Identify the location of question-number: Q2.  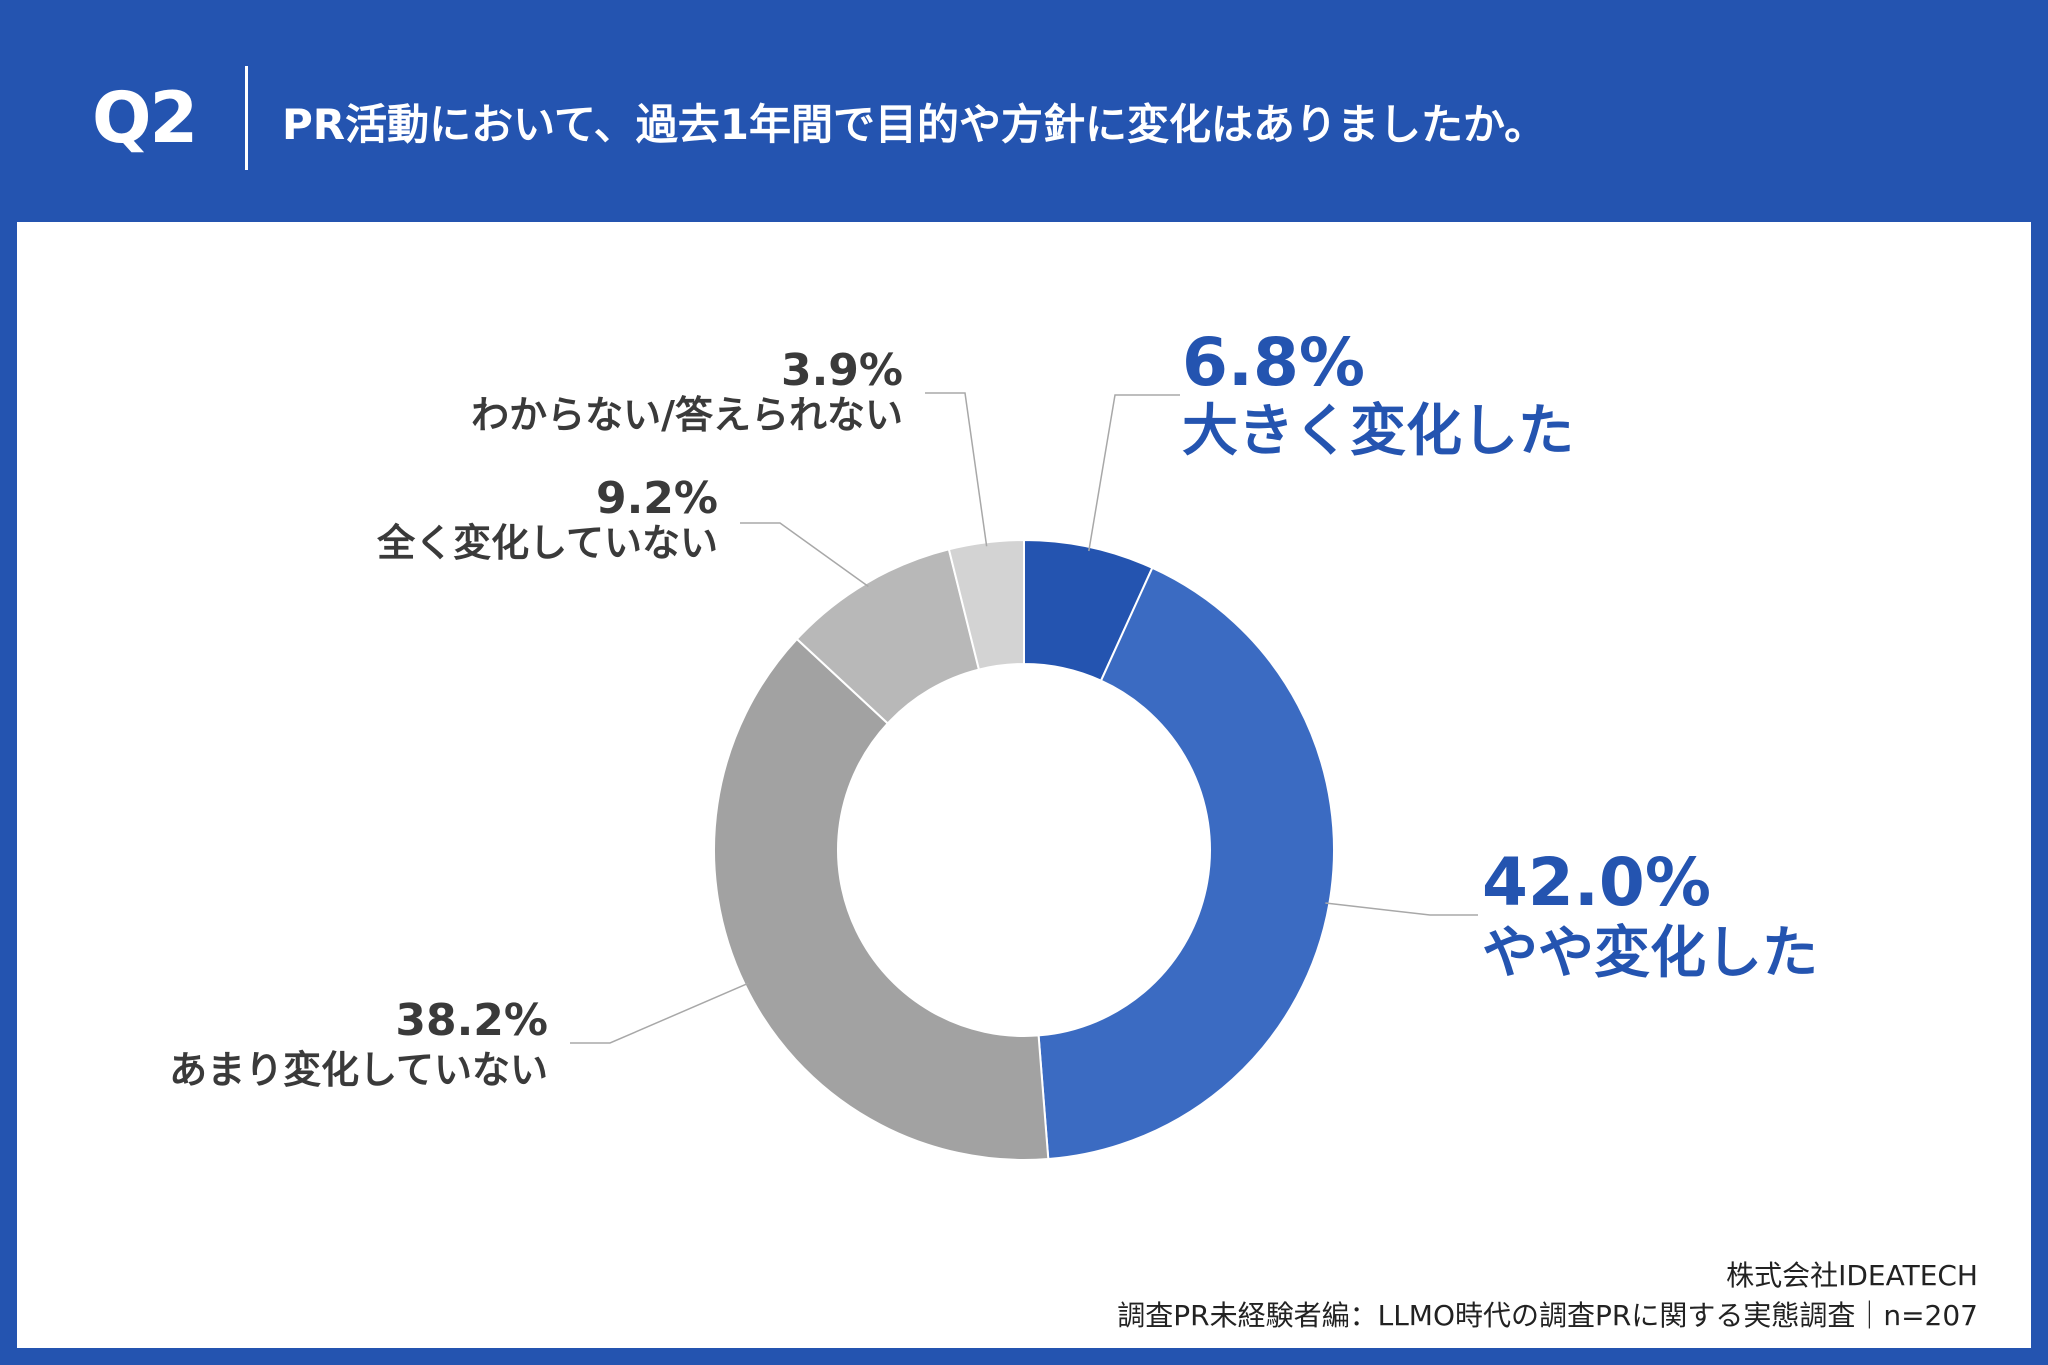
(145, 118).